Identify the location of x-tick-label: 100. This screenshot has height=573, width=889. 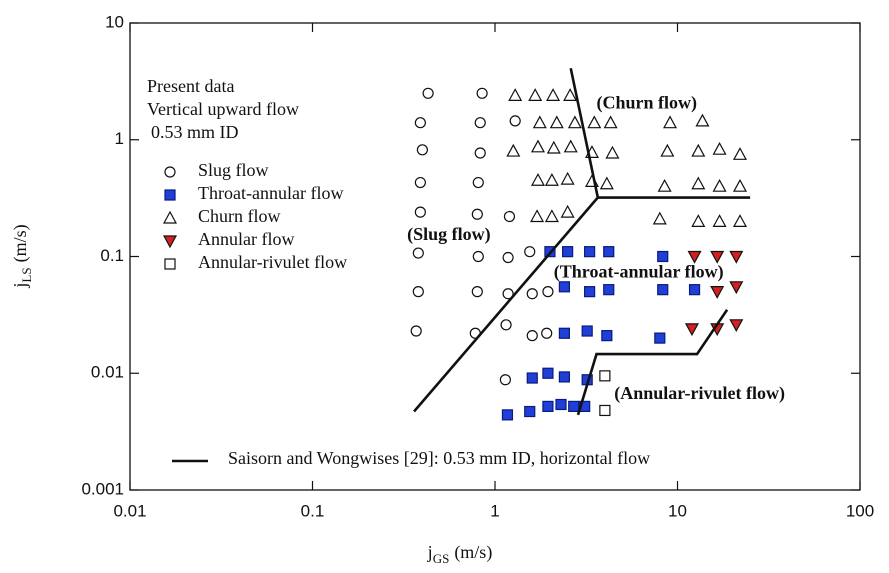
(860, 510).